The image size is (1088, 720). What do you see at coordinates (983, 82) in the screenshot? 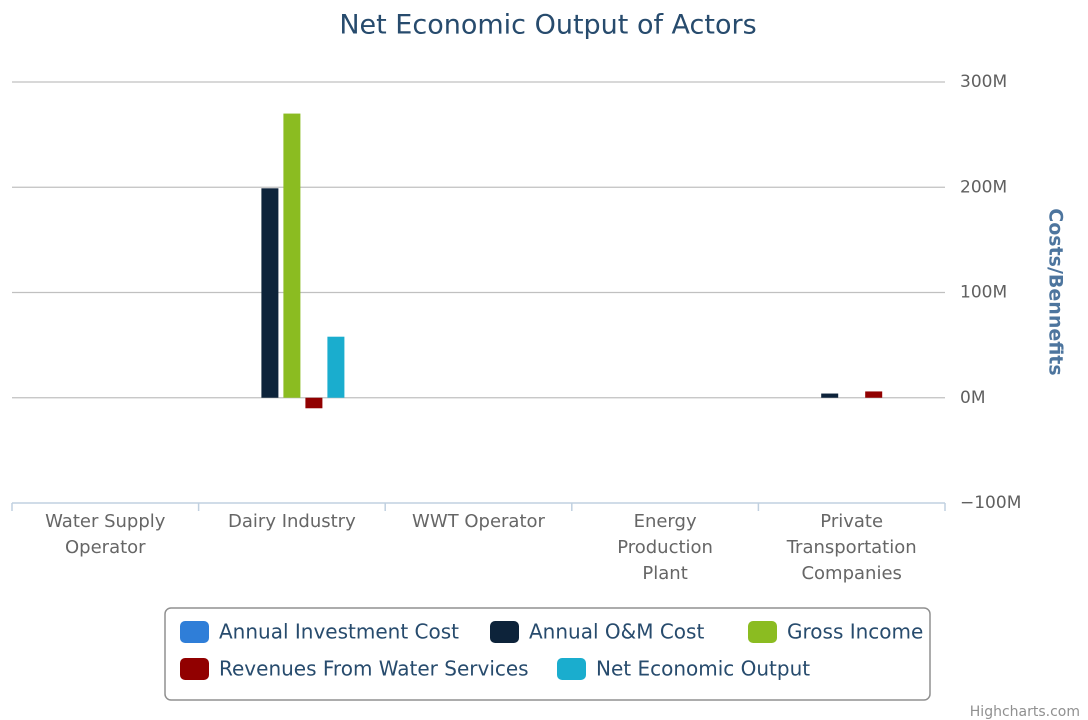
I see `y-tick-label: 300M` at bounding box center [983, 82].